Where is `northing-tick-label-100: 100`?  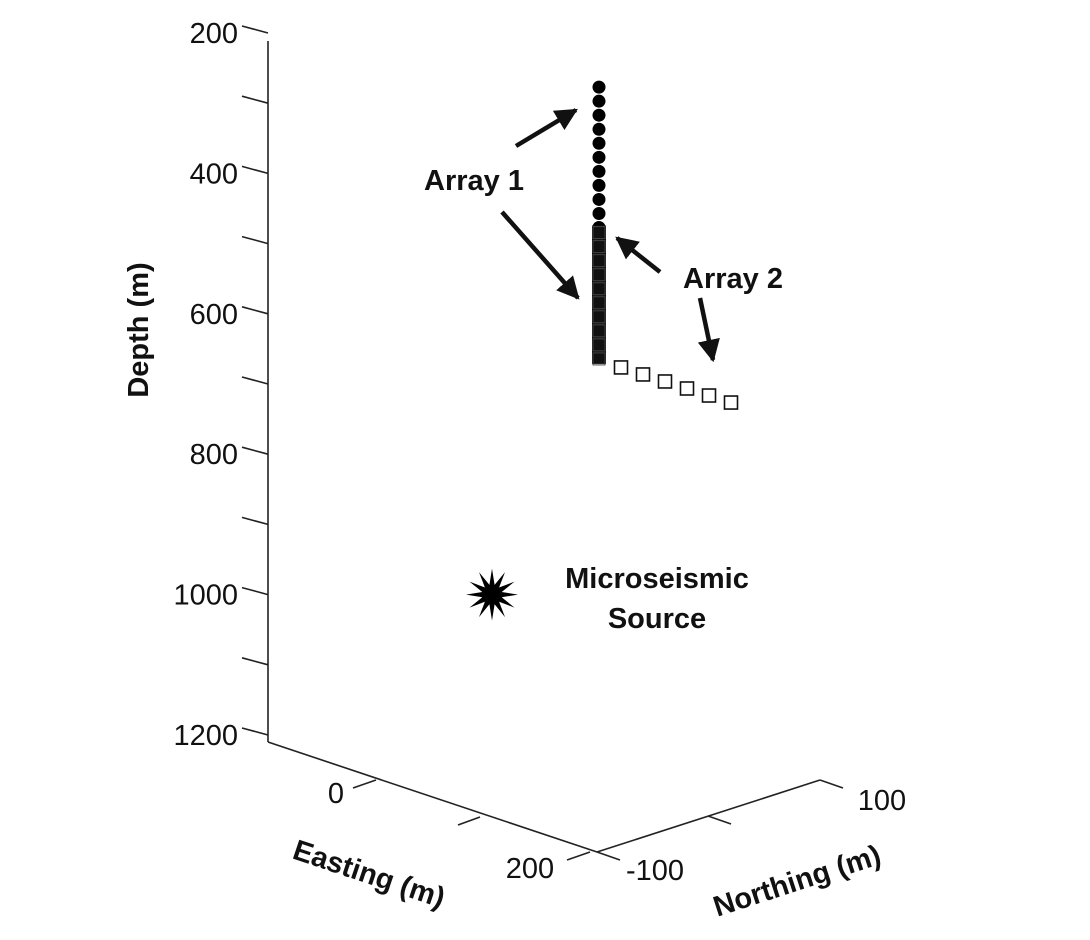 northing-tick-label-100: 100 is located at coordinates (882, 801).